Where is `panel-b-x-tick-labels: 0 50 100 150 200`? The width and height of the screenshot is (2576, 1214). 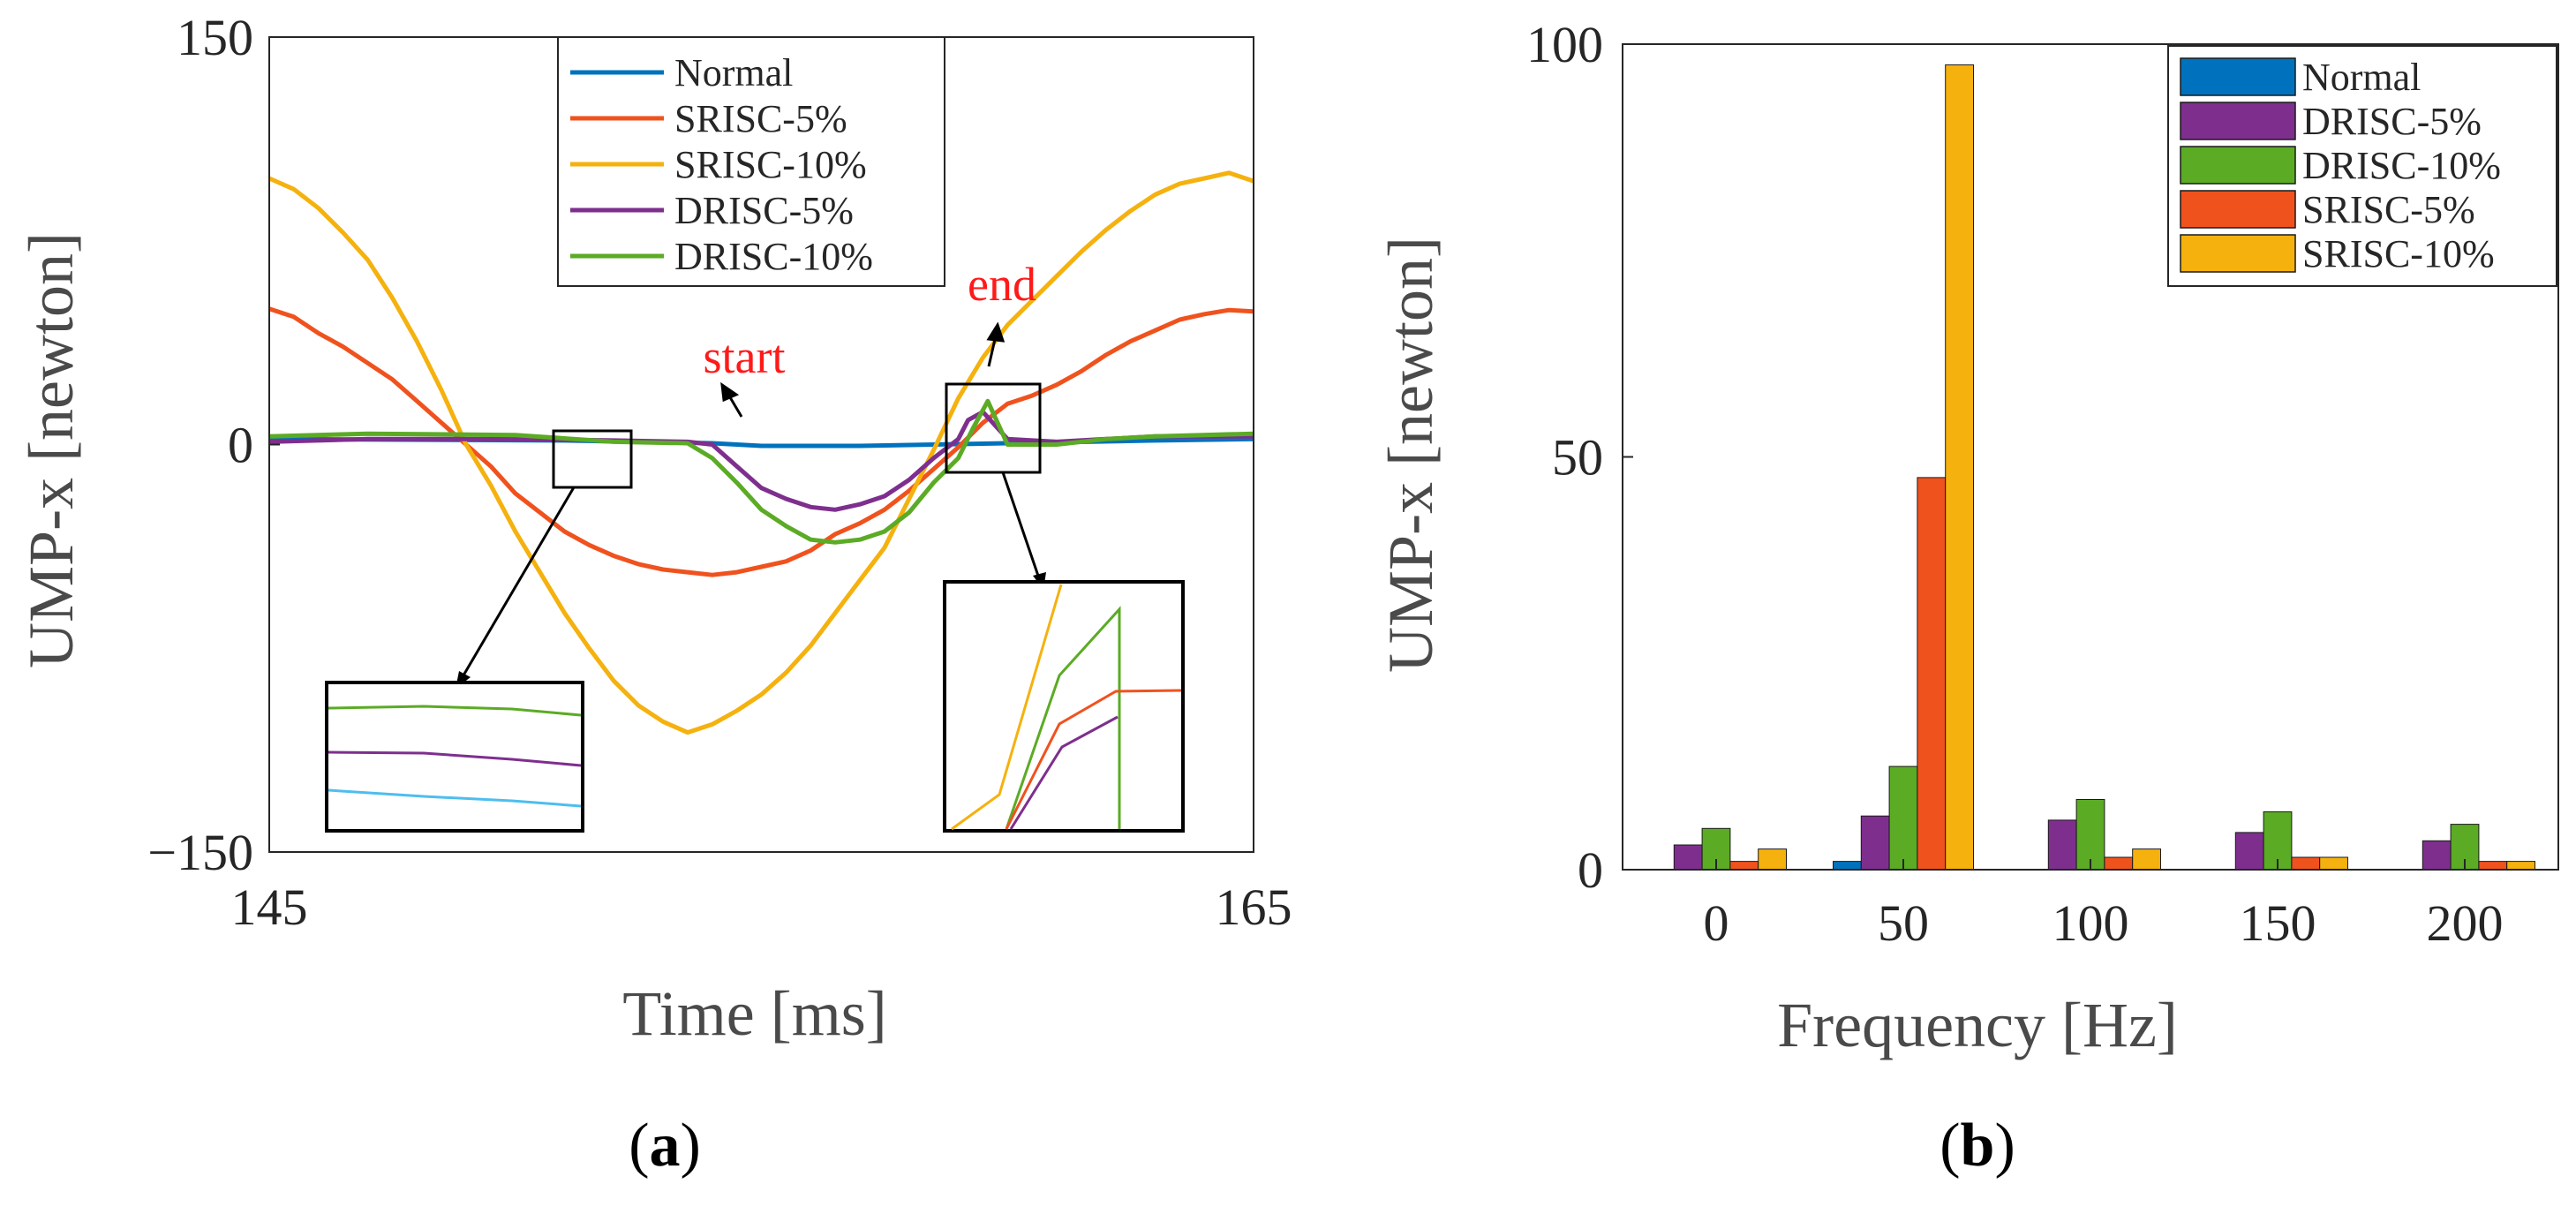
panel-b-x-tick-labels: 0 50 100 150 200 is located at coordinates (2104, 906).